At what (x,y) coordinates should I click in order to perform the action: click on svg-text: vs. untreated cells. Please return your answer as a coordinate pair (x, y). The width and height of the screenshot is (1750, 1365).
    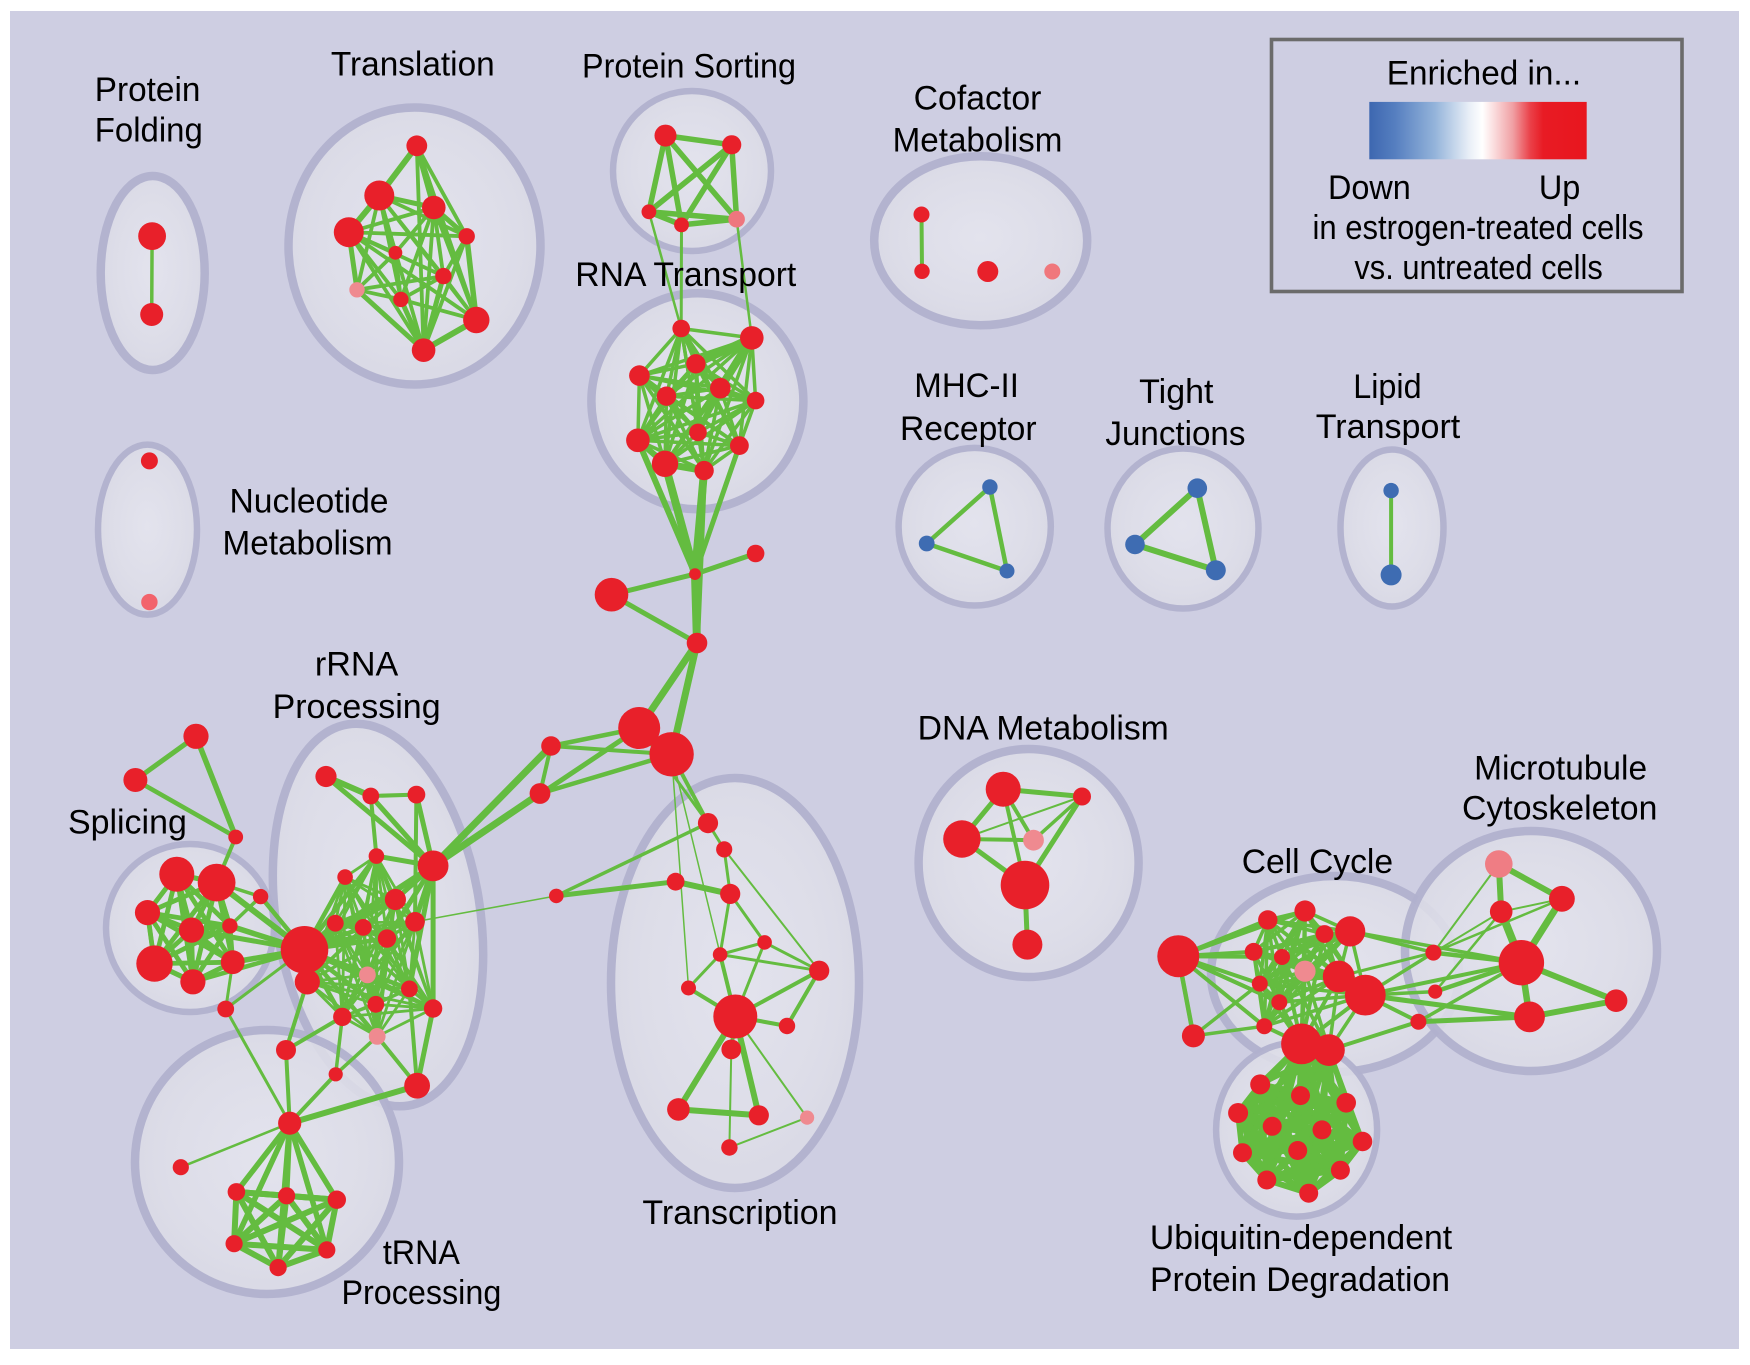
    Looking at the image, I should click on (1478, 268).